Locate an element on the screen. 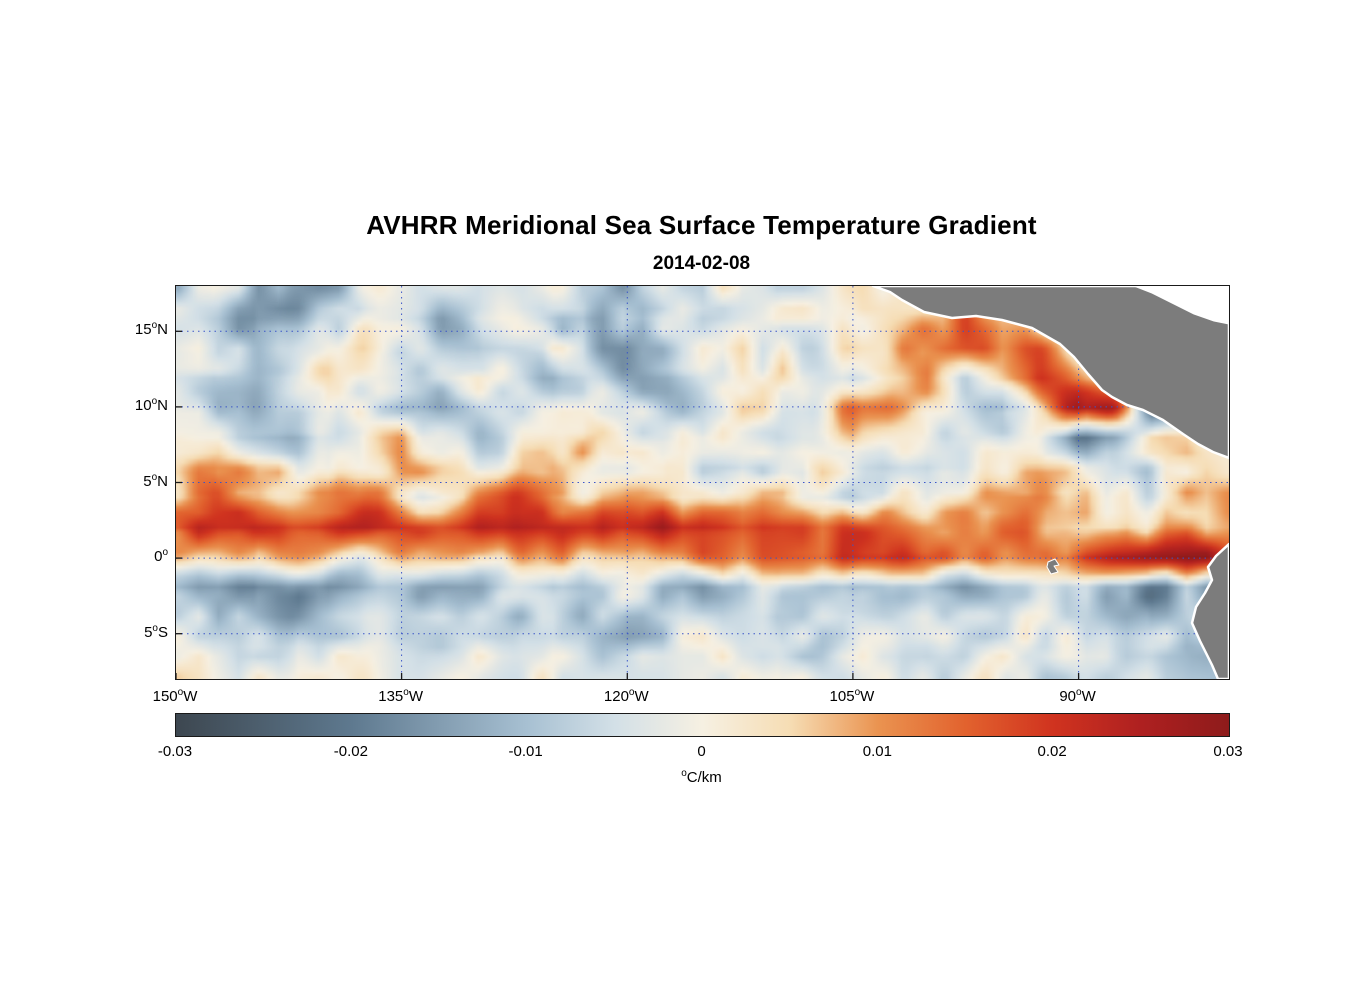 The height and width of the screenshot is (1000, 1356). colorbar-tick-label: 0.02 is located at coordinates (1052, 751).